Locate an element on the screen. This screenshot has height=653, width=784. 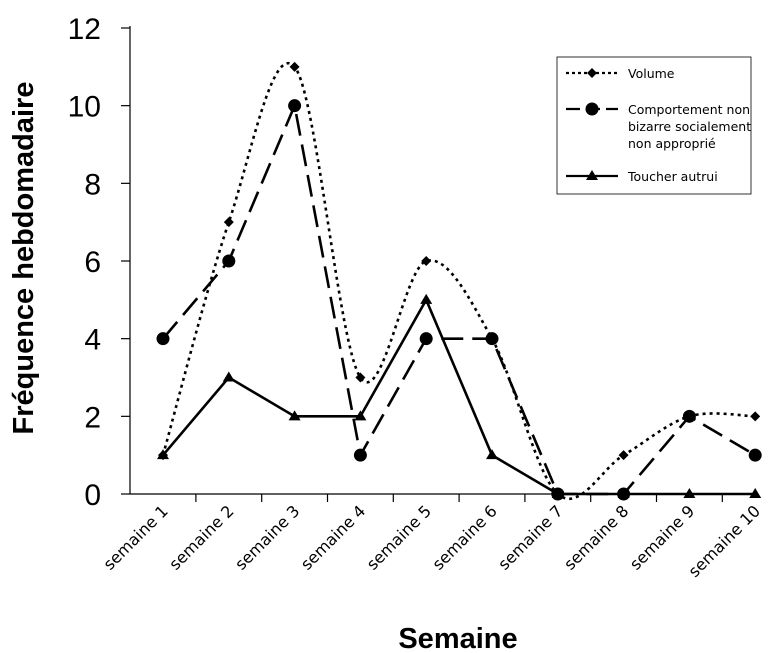
legend-label: Toucher autrui is located at coordinates (672, 176).